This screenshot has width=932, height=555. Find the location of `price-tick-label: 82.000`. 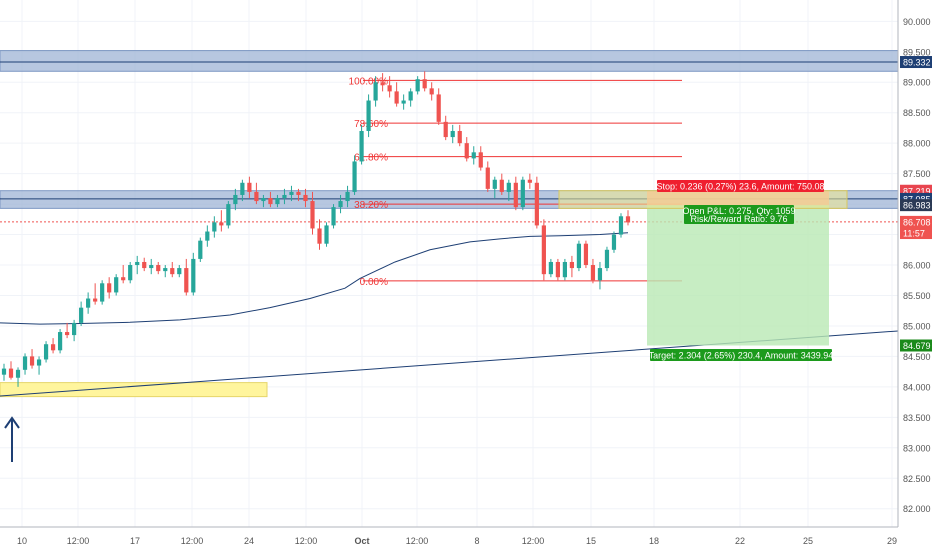

price-tick-label: 82.000 is located at coordinates (917, 509).